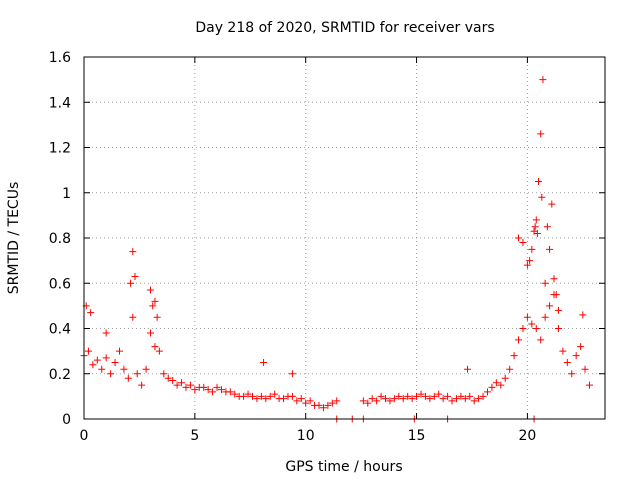 The width and height of the screenshot is (640, 484). What do you see at coordinates (60, 239) in the screenshot?
I see `y-tick-label: 0.8` at bounding box center [60, 239].